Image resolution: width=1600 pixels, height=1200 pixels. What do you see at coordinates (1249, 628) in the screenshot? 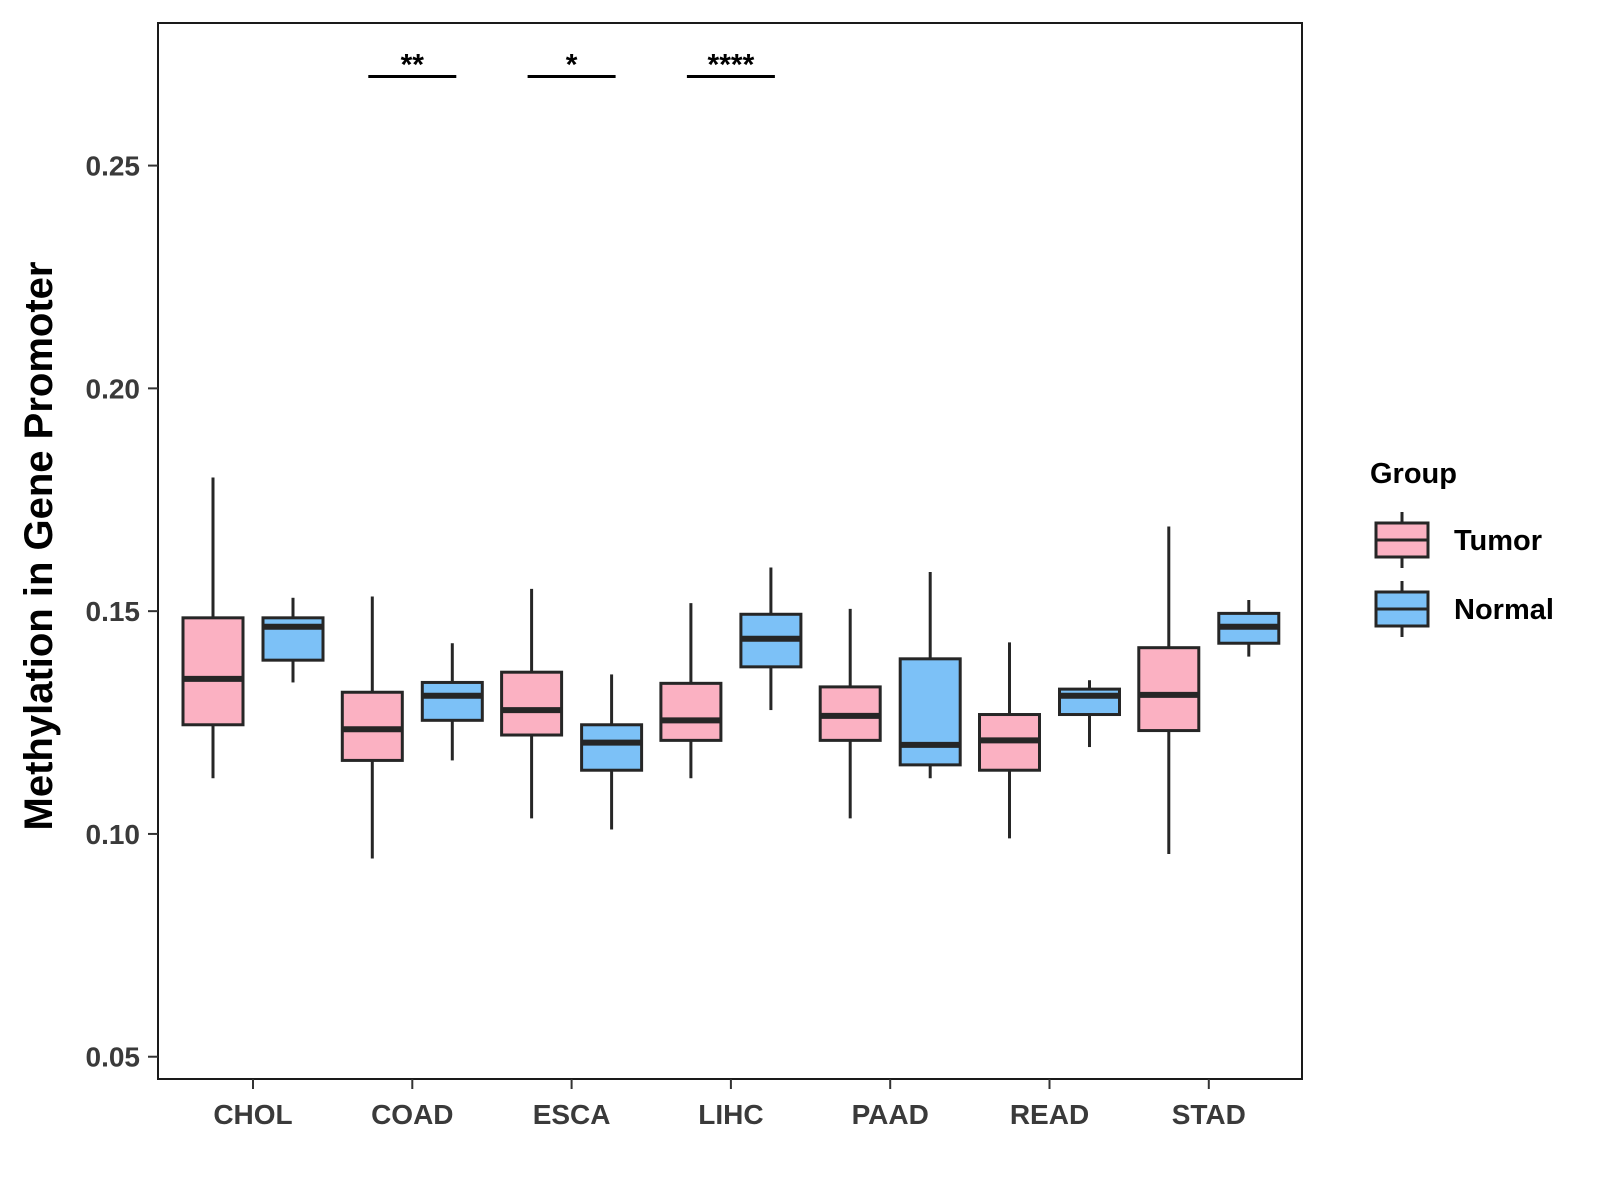
I see `box-normal-stad` at bounding box center [1249, 628].